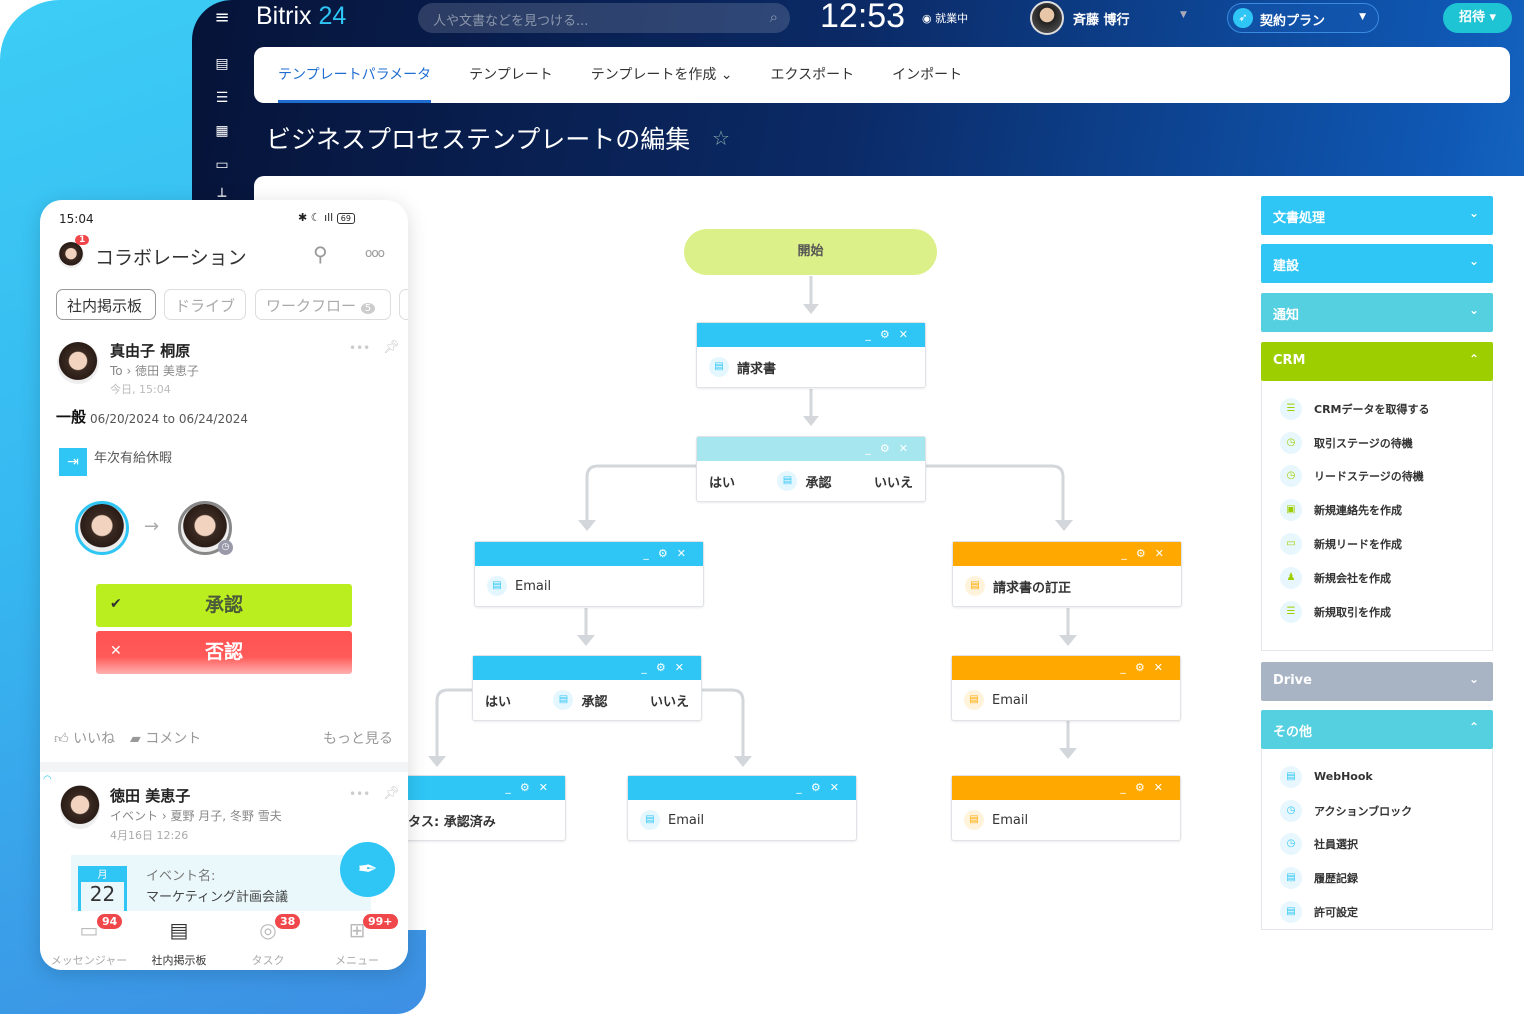 This screenshot has width=1524, height=1014. What do you see at coordinates (224, 652) in the screenshot?
I see `reject-button: ✕ 否認` at bounding box center [224, 652].